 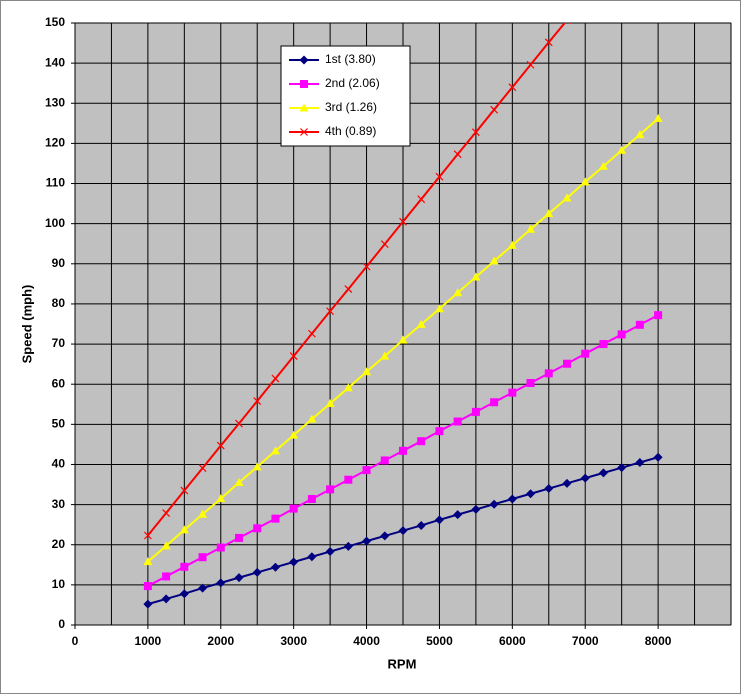 What do you see at coordinates (59, 383) in the screenshot?
I see `y-tick-label: 60` at bounding box center [59, 383].